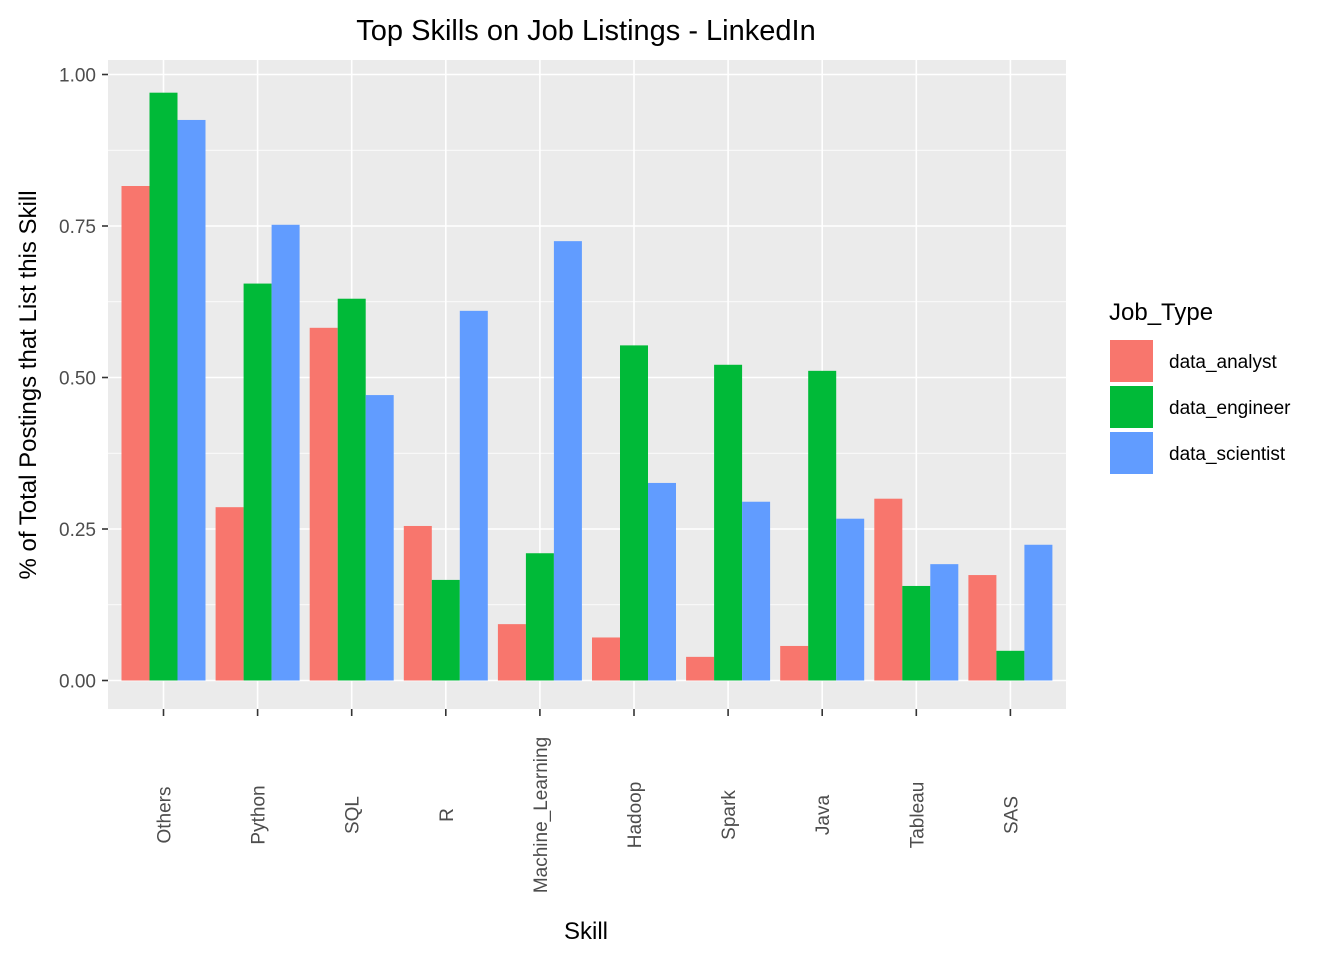 The height and width of the screenshot is (965, 1344). What do you see at coordinates (823, 815) in the screenshot?
I see `x-tick-label: Java` at bounding box center [823, 815].